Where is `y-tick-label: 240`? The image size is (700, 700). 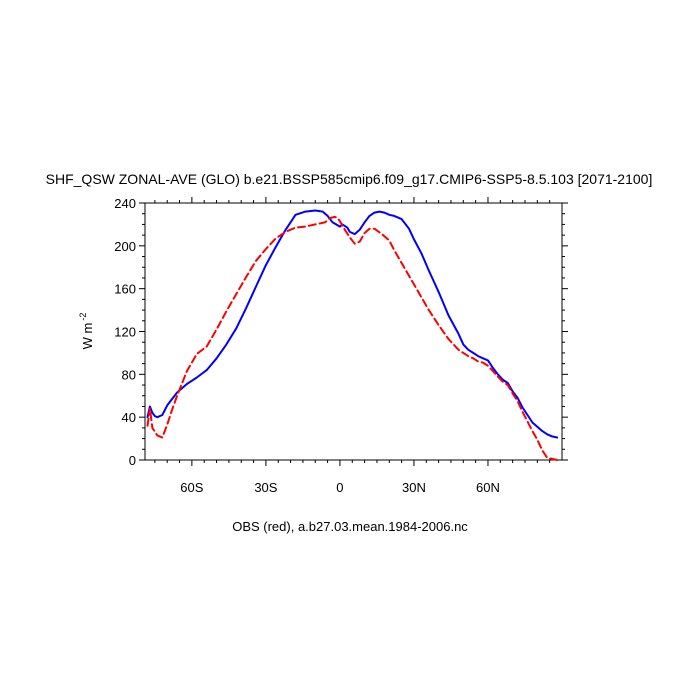
y-tick-label: 240 is located at coordinates (125, 203).